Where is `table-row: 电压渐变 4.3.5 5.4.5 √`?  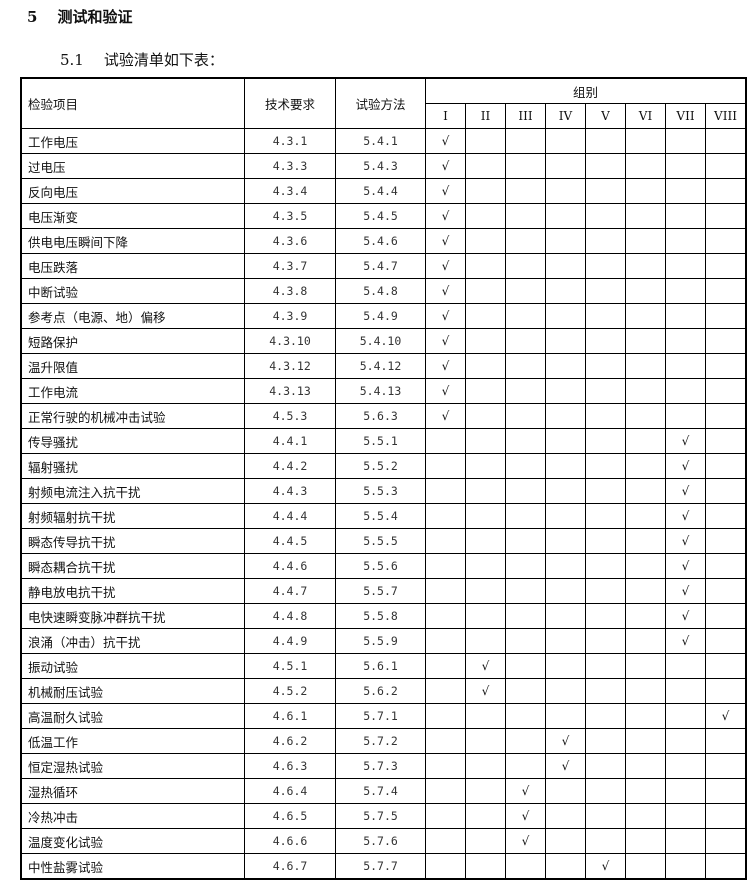 table-row: 电压渐变 4.3.5 5.4.5 √ is located at coordinates (383, 216).